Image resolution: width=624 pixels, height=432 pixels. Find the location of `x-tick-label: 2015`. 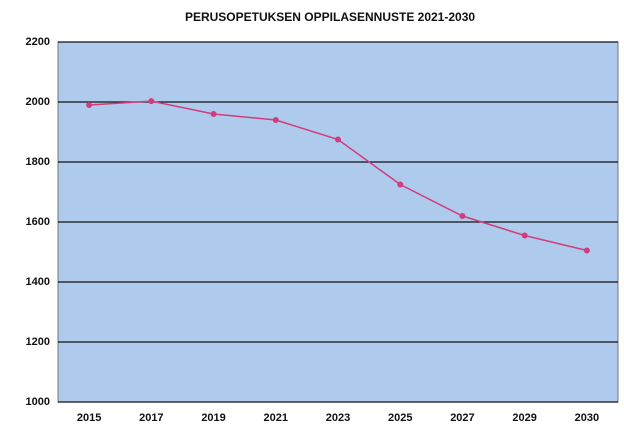

x-tick-label: 2015 is located at coordinates (89, 418).